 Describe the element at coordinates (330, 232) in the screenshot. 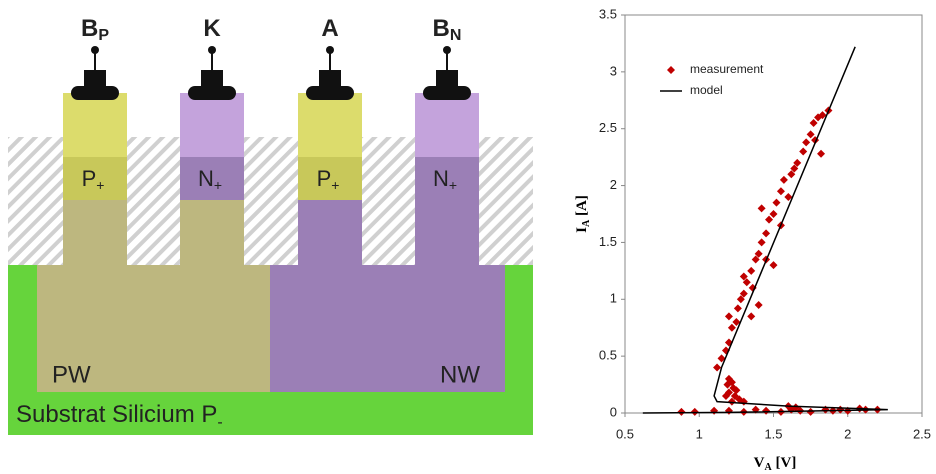

I see `n-well` at that location.